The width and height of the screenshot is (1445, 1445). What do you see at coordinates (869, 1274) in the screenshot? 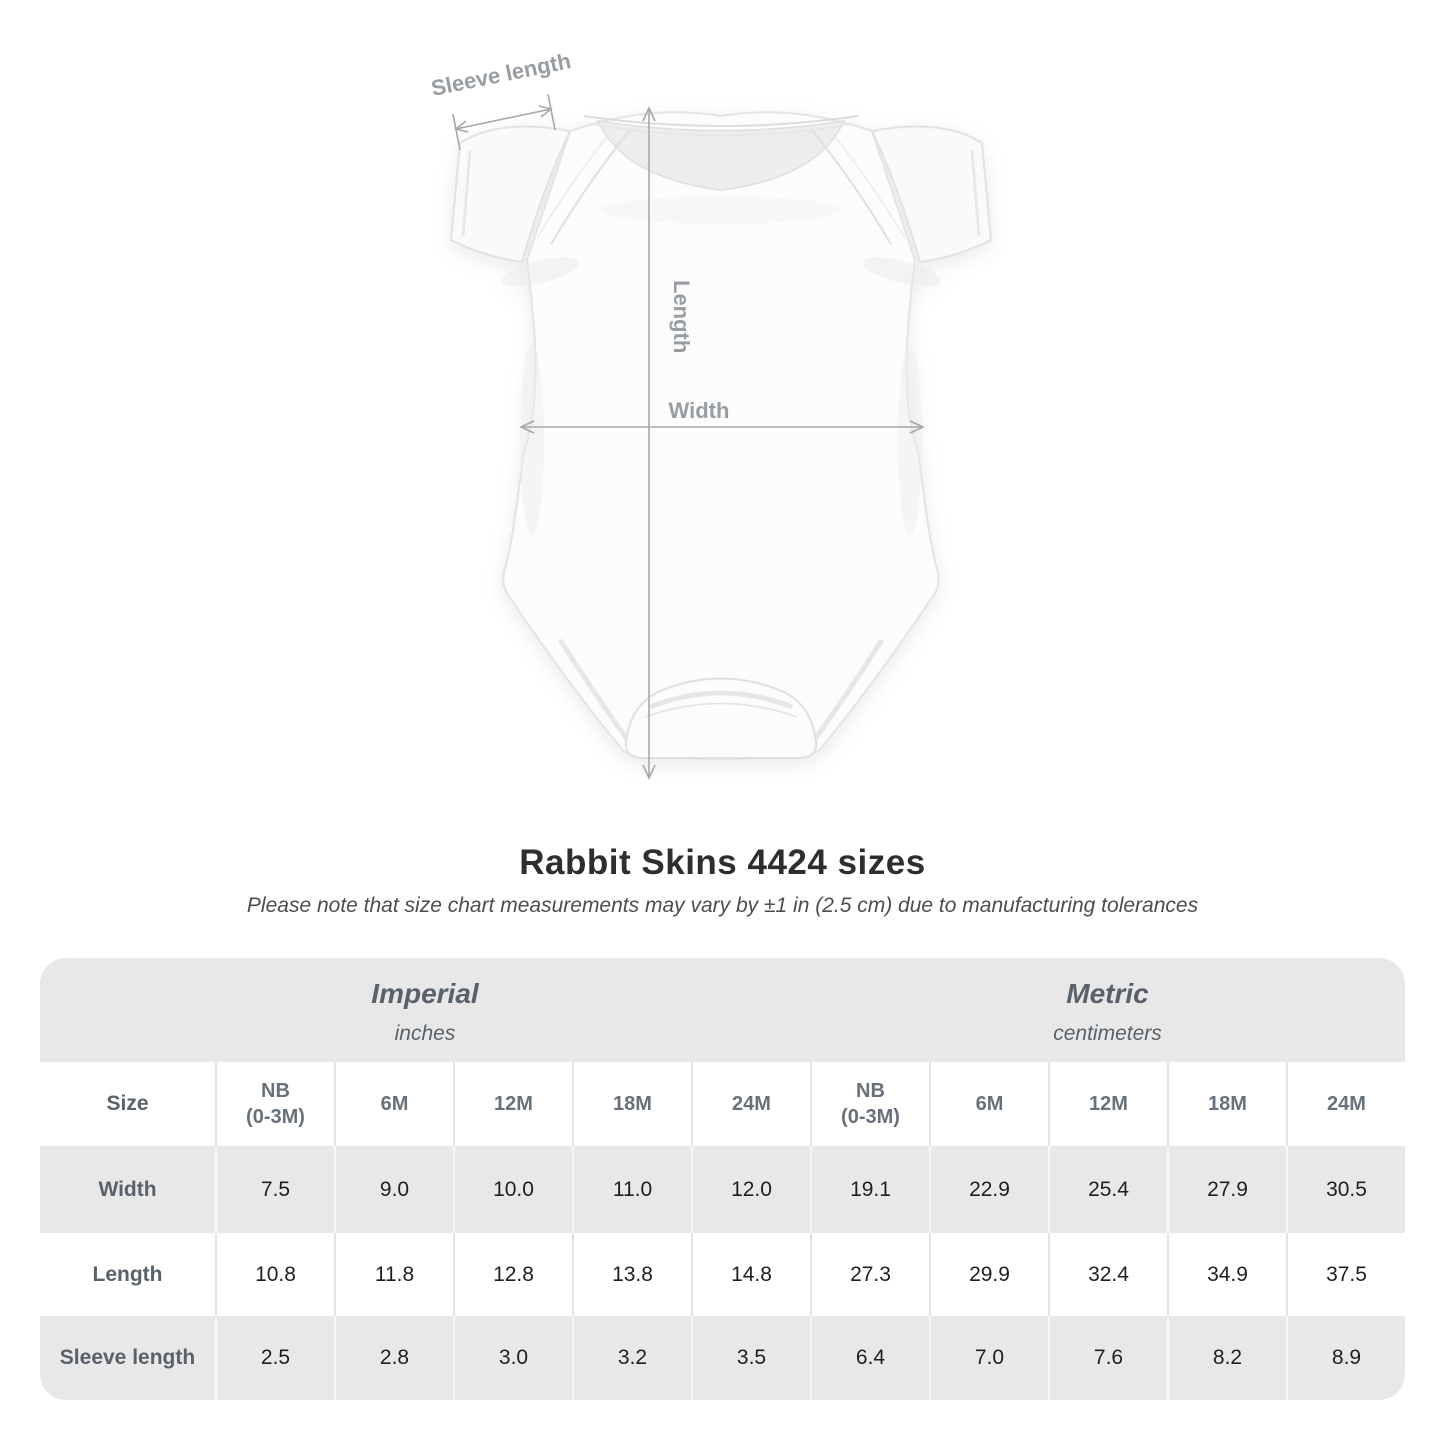
I see `value-cell: 27.3` at bounding box center [869, 1274].